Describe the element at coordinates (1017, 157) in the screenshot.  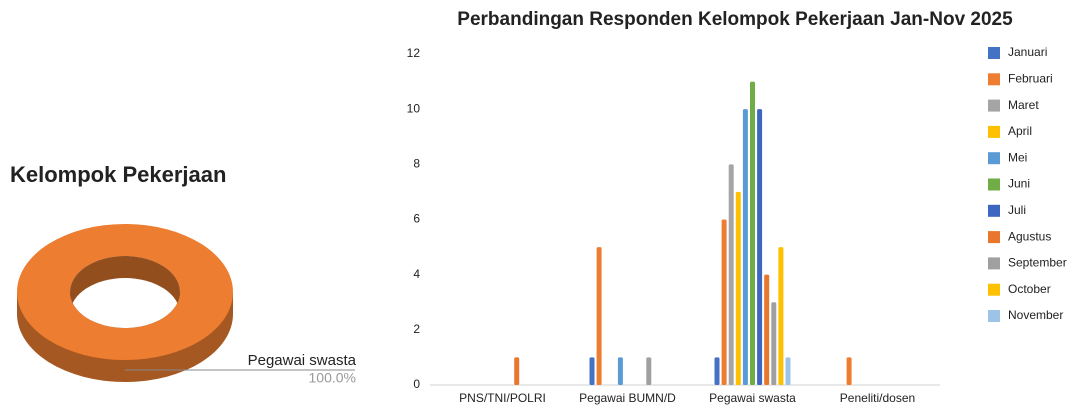
I see `legend-label: Mei` at that location.